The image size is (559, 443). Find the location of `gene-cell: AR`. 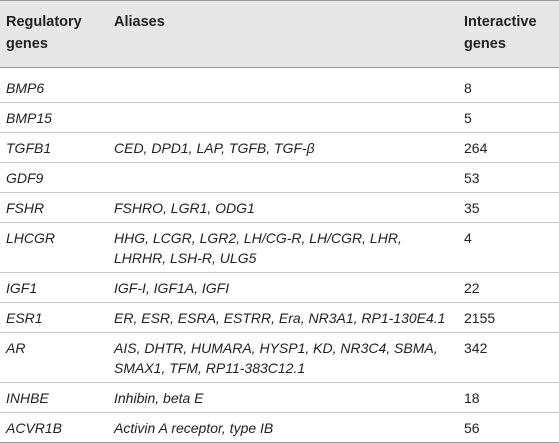

gene-cell: AR is located at coordinates (55, 357).